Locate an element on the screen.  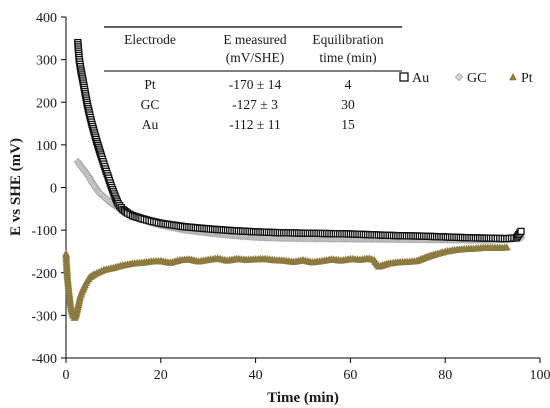
table-cell: Pt is located at coordinates (150, 84).